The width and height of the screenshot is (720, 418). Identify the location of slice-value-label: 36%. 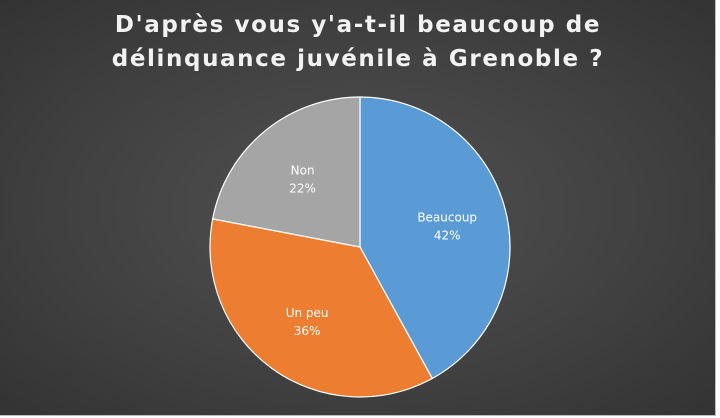
(307, 331).